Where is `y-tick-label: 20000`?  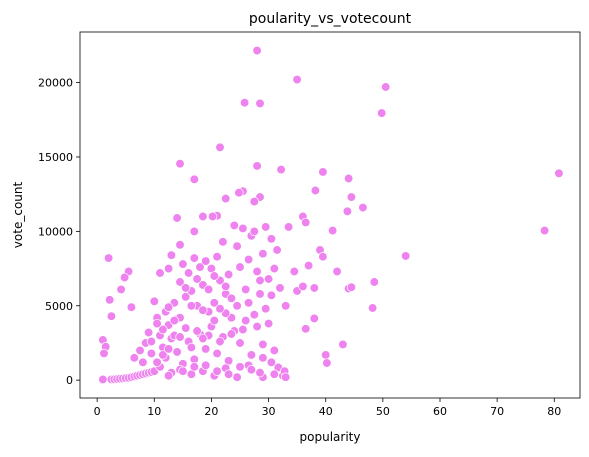 y-tick-label: 20000 is located at coordinates (55, 83).